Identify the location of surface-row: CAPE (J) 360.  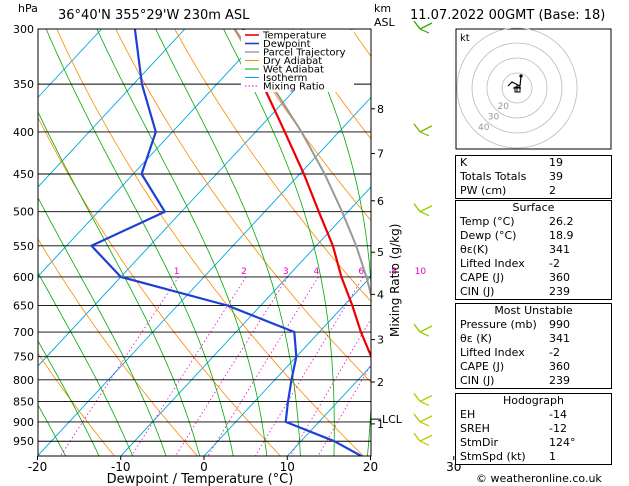
(515, 277).